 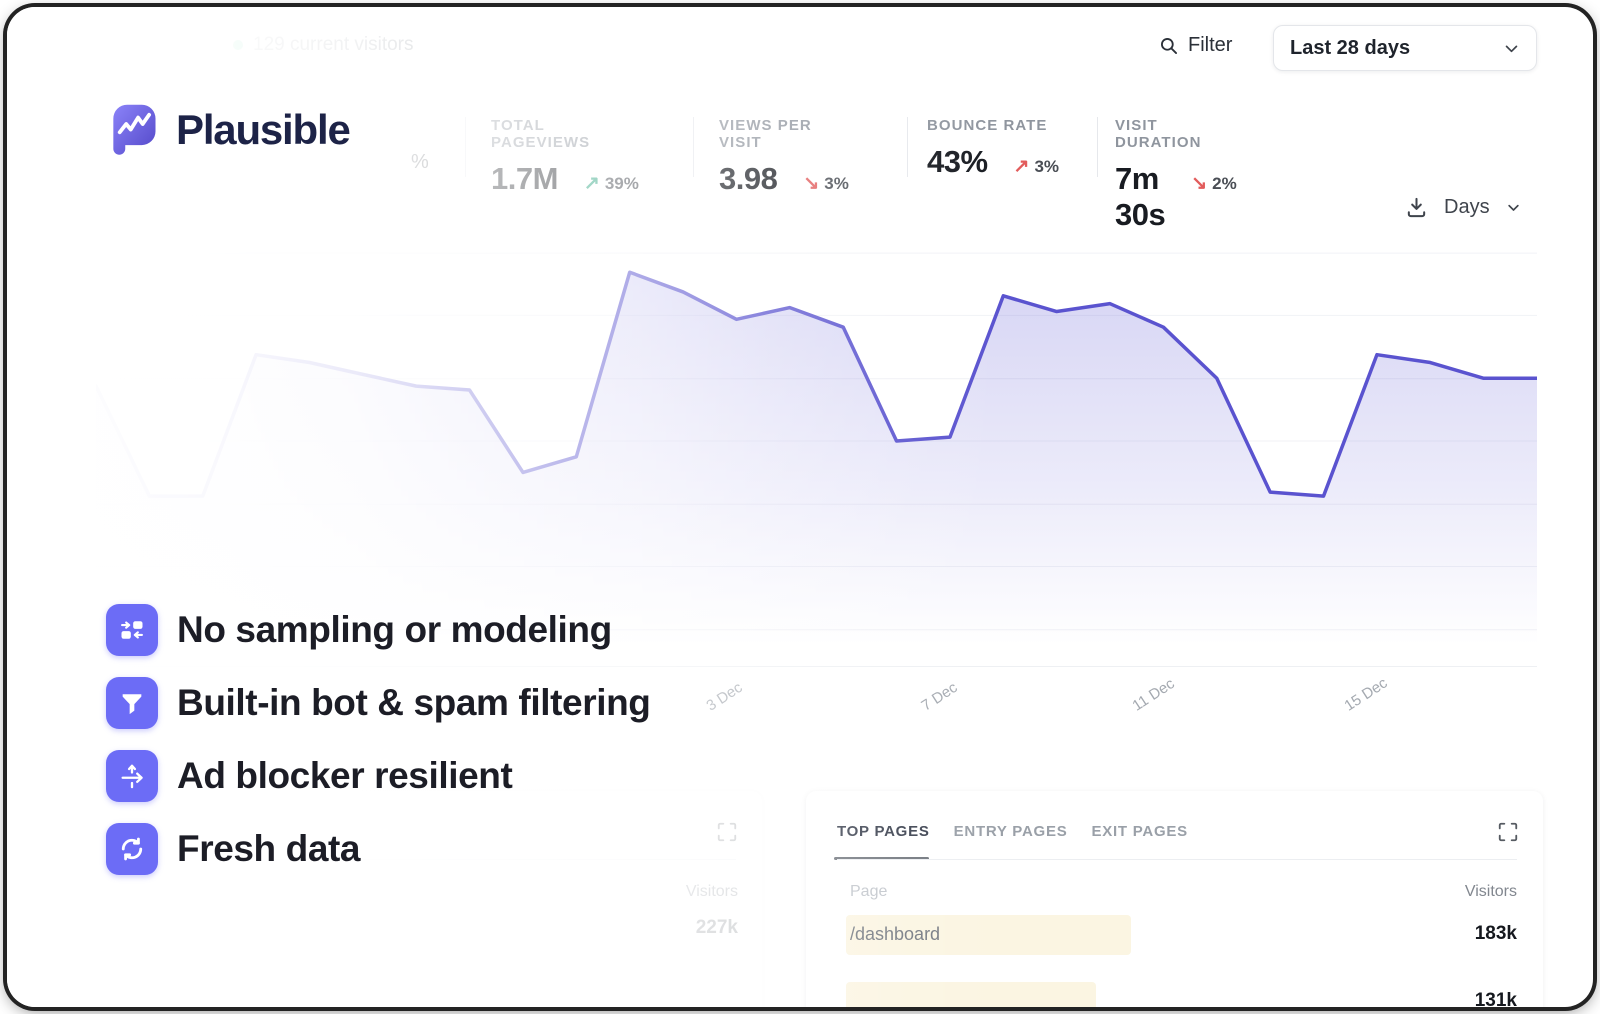 What do you see at coordinates (1176, 174) in the screenshot?
I see `stat-visit-duration: VISIT DURATION 7m 30s ↘ 2%` at bounding box center [1176, 174].